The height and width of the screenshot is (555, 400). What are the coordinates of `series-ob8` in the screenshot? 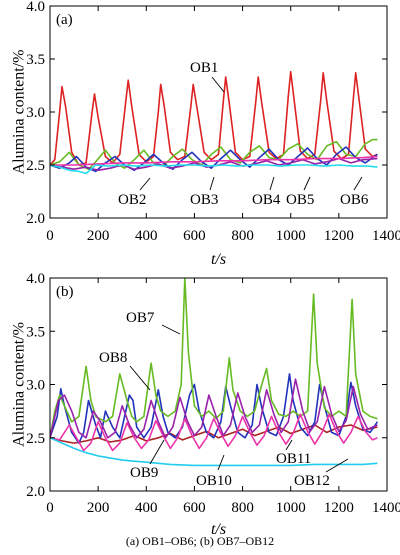 It's located at (214, 408).